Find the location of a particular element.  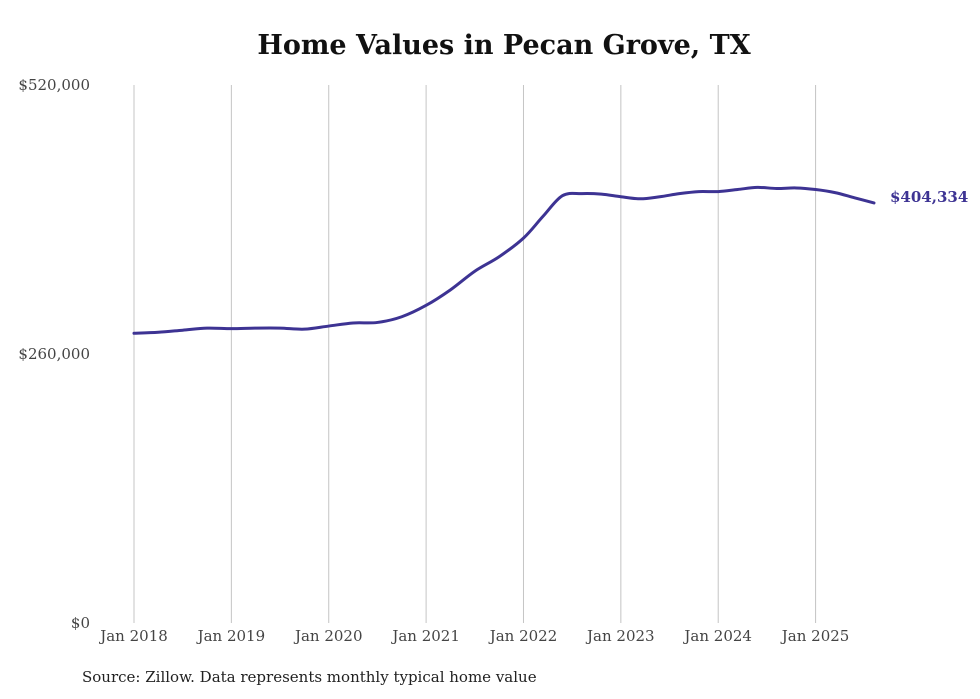

x-tick-label: Jan 2018 is located at coordinates (133, 636).